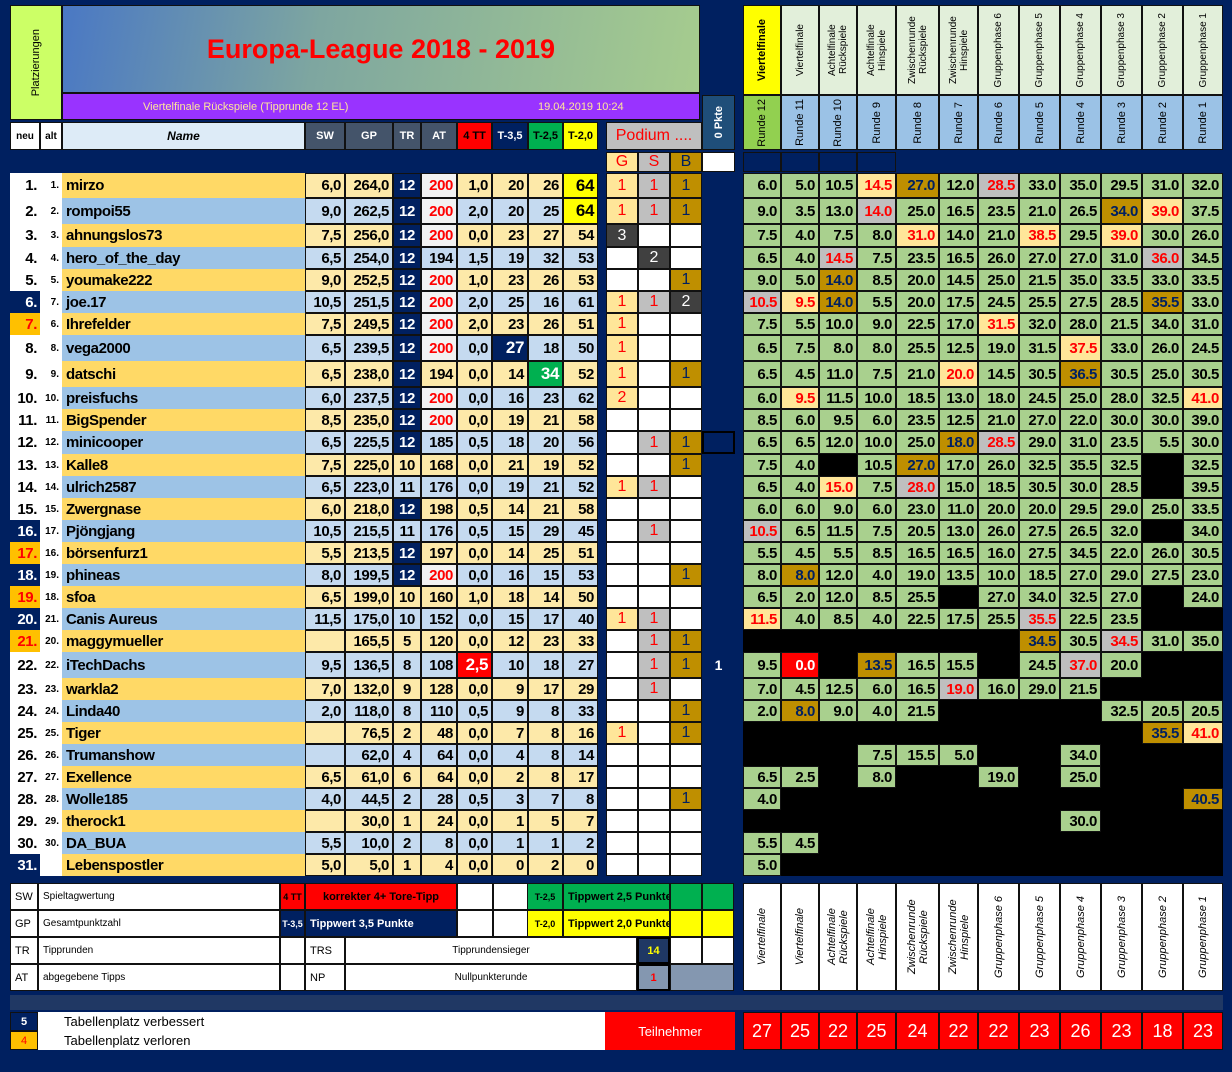 This screenshot has height=1072, width=1232. I want to click on round-score-text: 8.0, so click(882, 235).